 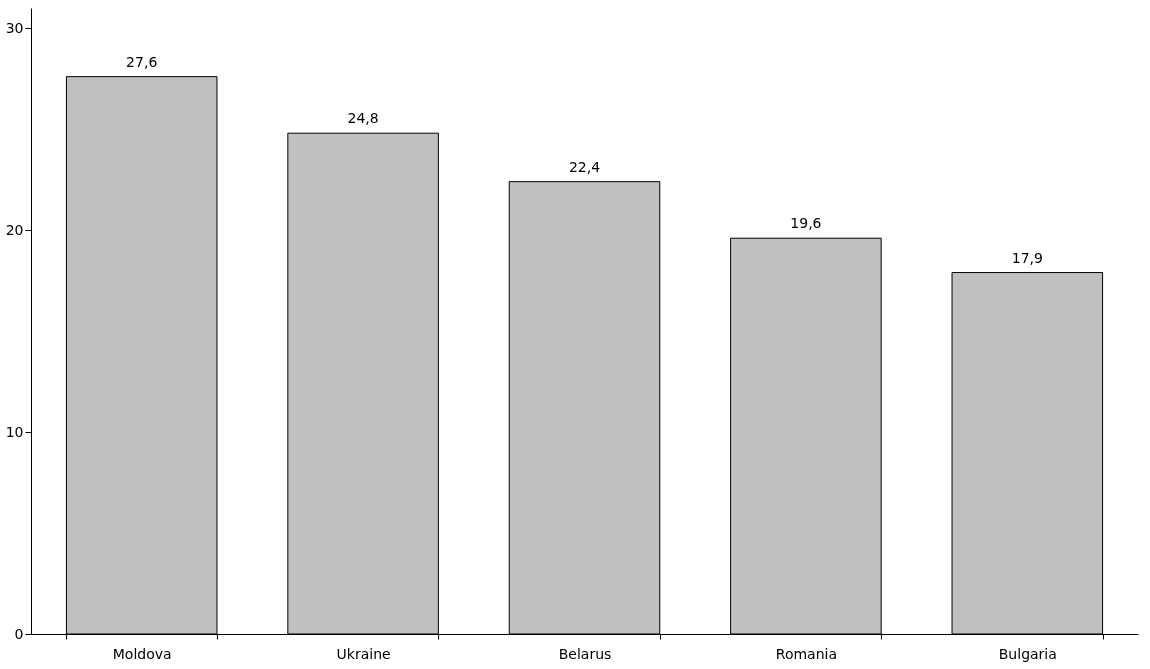 What do you see at coordinates (363, 118) in the screenshot?
I see `data-label: 24,8` at bounding box center [363, 118].